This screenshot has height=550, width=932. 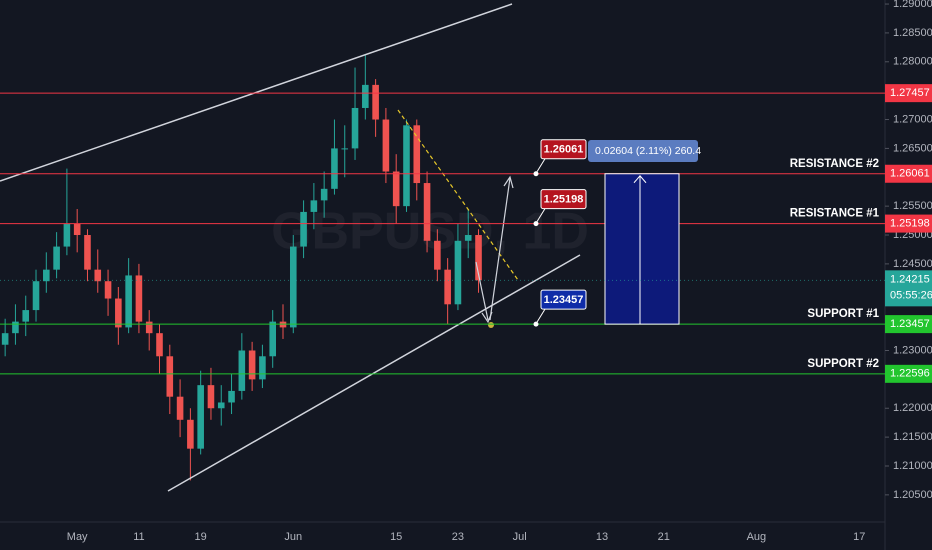 What do you see at coordinates (911, 295) in the screenshot?
I see `countdown-label: 05:55:26` at bounding box center [911, 295].